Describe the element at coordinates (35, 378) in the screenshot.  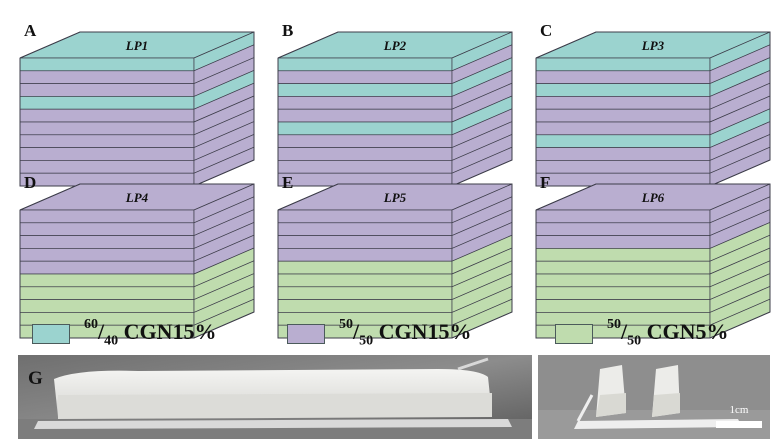
I see `panel-letter-g: G` at that location.